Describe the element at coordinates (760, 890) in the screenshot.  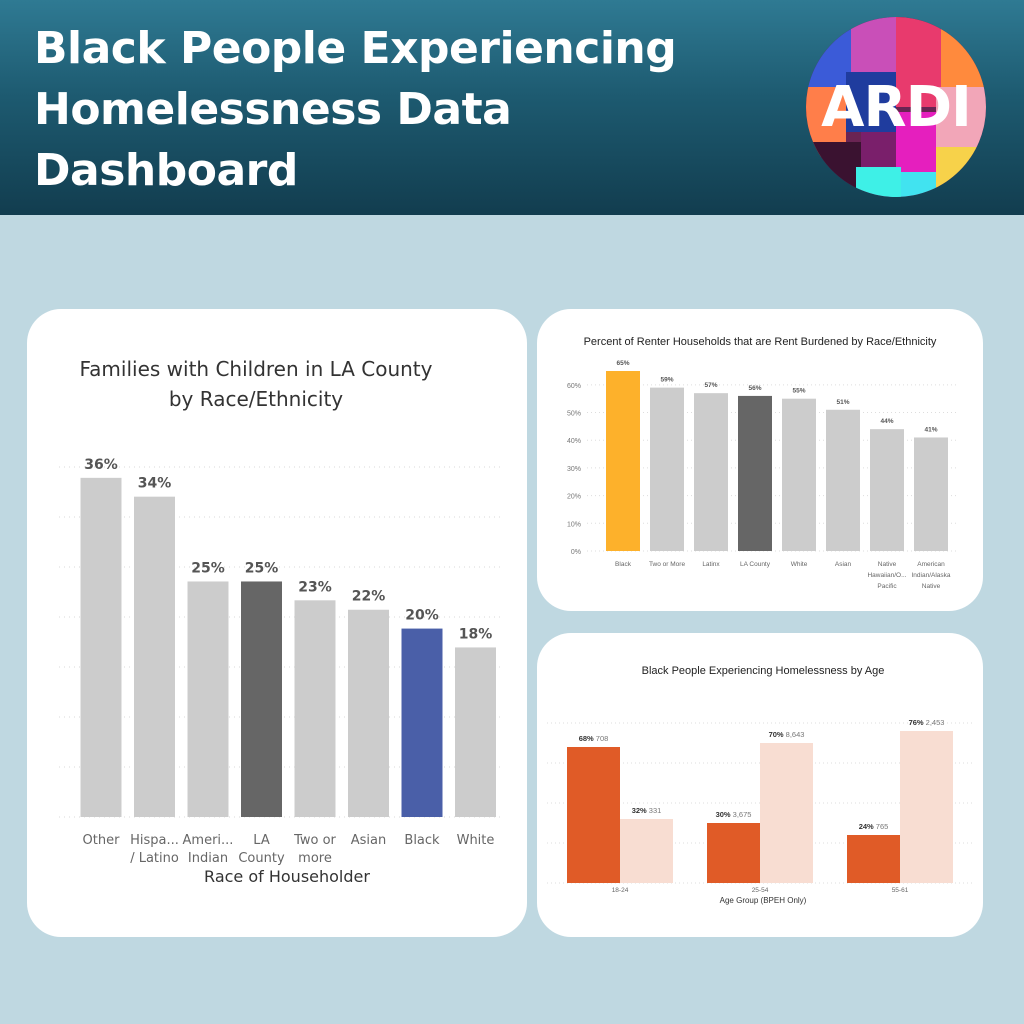
I see `tick-label: 25-54` at that location.